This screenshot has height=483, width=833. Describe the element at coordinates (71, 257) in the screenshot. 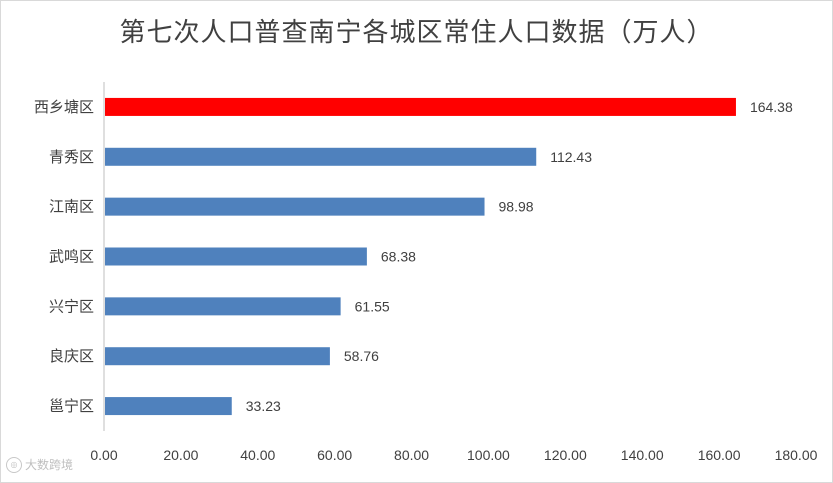

I see `category-label: 武鸣区` at that location.